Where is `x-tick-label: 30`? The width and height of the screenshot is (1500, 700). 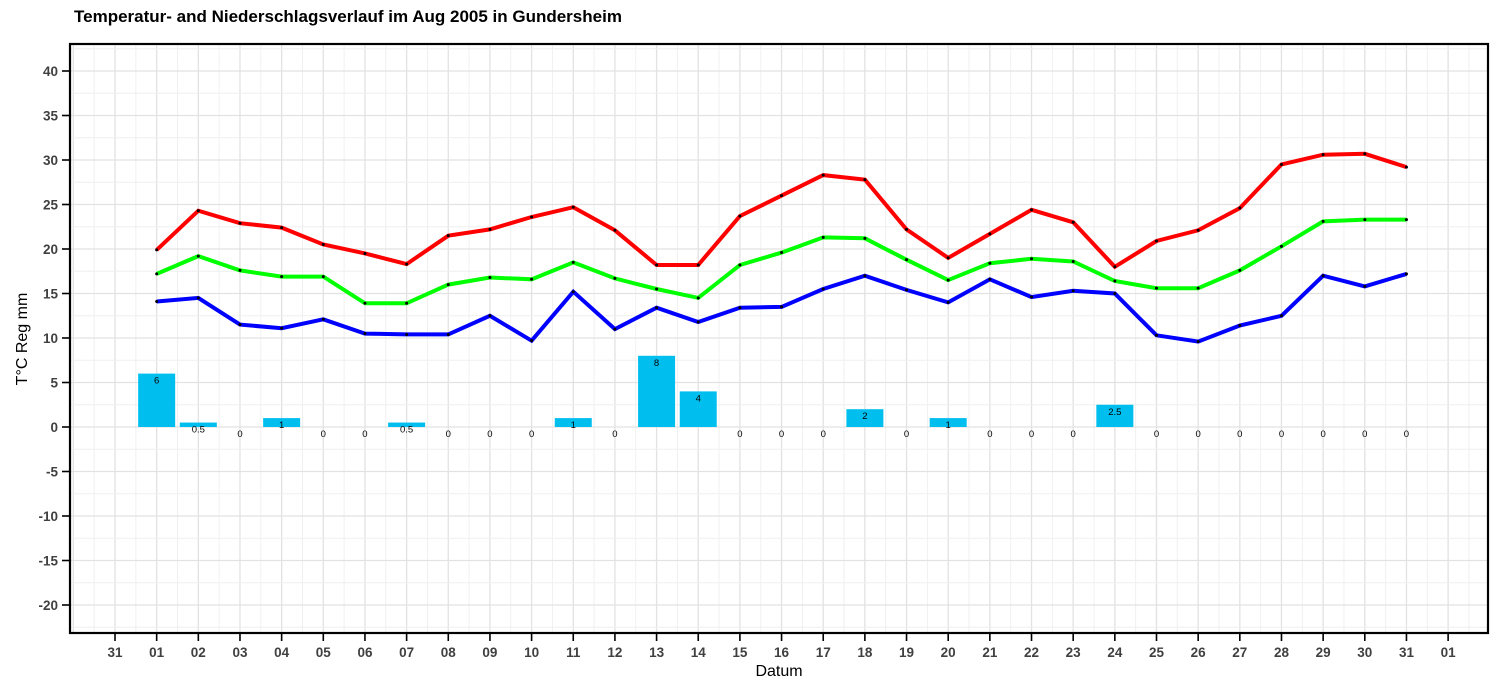
x-tick-label: 30 is located at coordinates (1364, 652).